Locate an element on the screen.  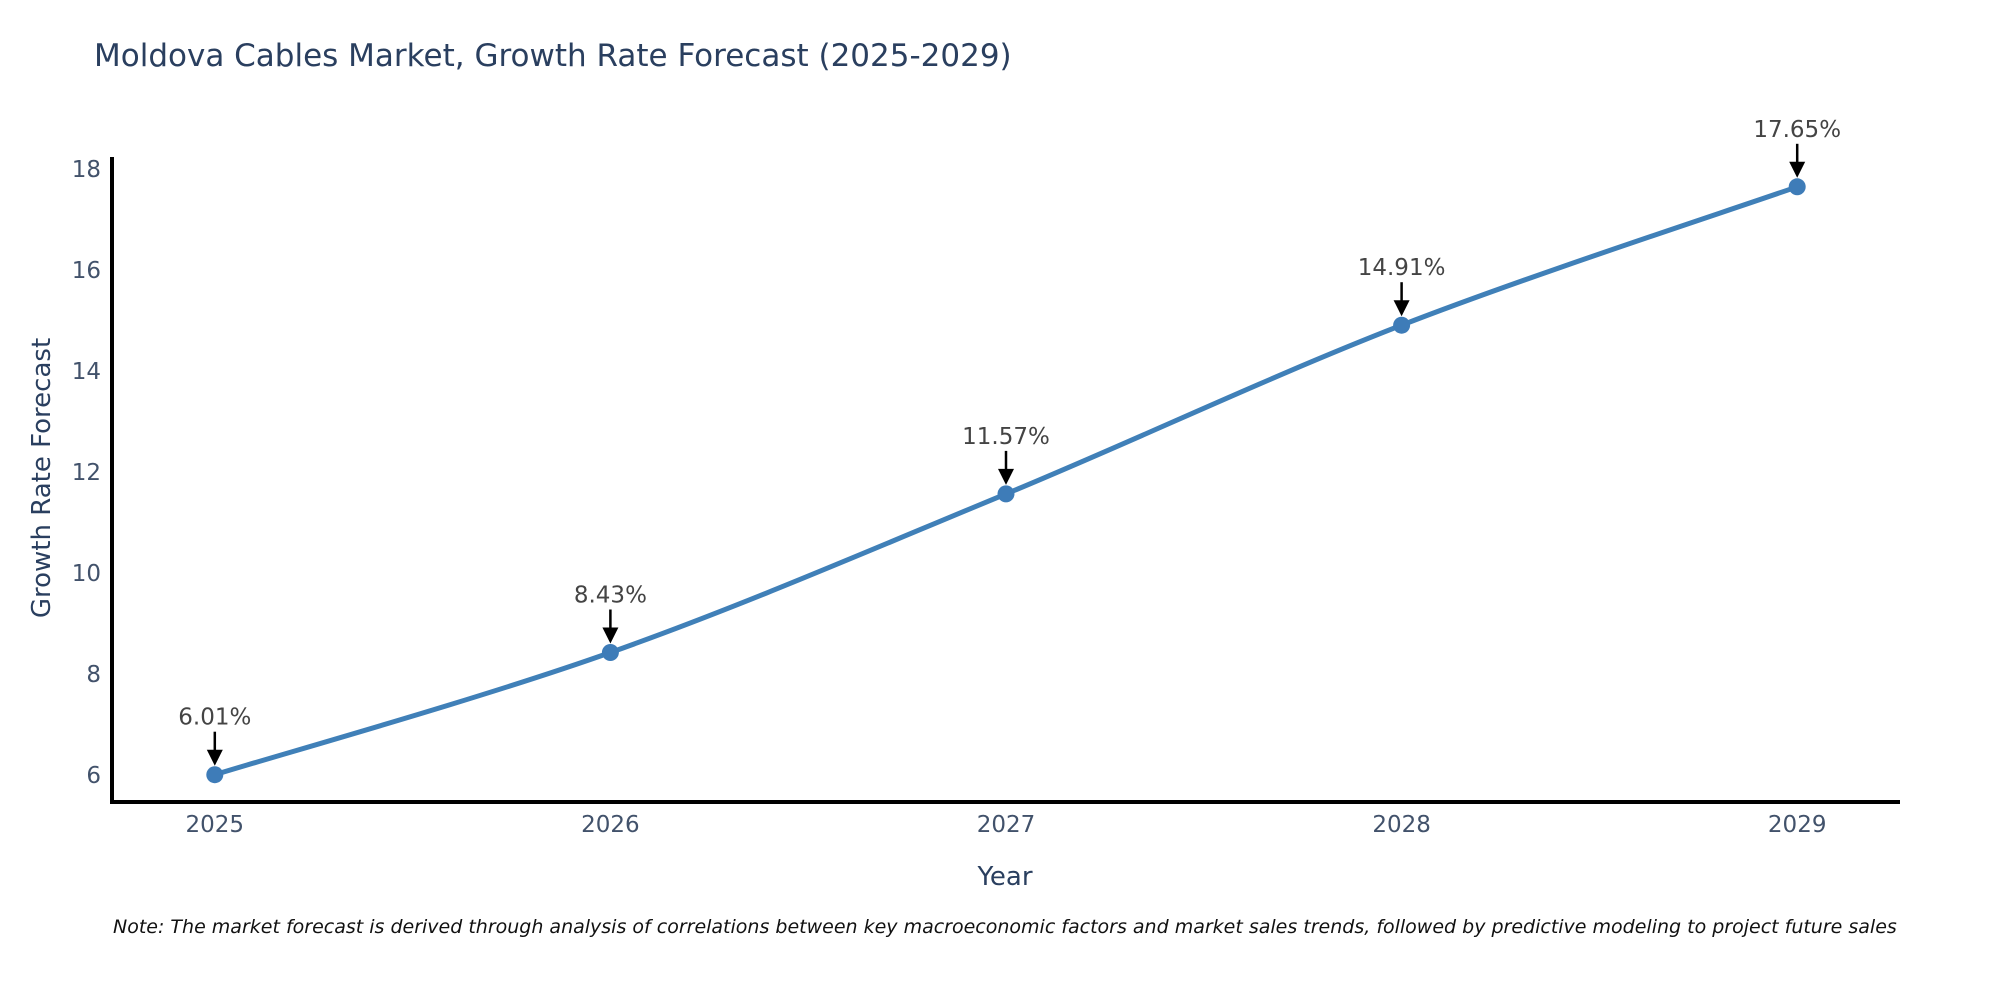
data-point-marker-2028 is located at coordinates (1402, 325).